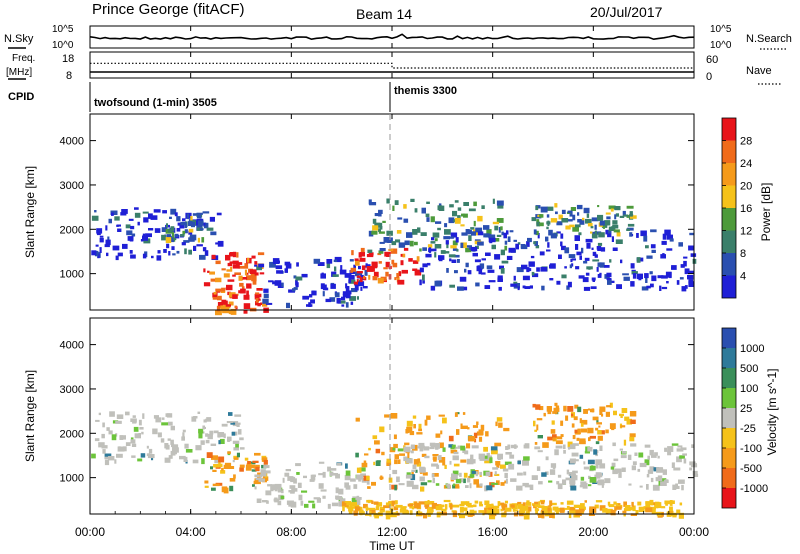 Image resolution: width=800 pixels, height=554 pixels. Describe the element at coordinates (398, 37) in the screenshot. I see `nsky-panel: N.Sky 10^5 10^0 10^5 10^0 N.Search` at that location.